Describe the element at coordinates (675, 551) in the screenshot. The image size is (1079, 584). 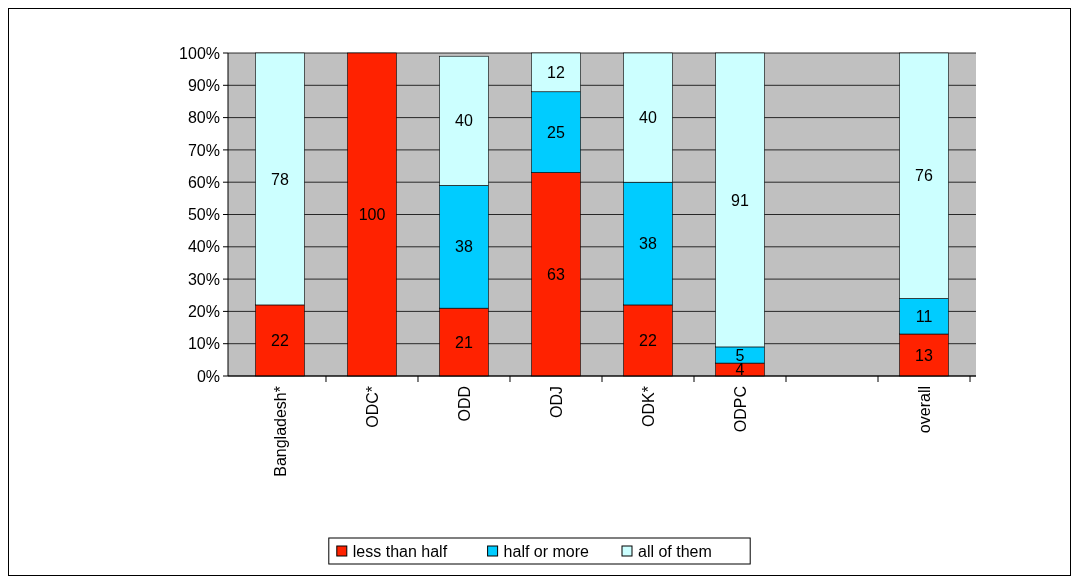
I see `legend-label: all of them` at that location.